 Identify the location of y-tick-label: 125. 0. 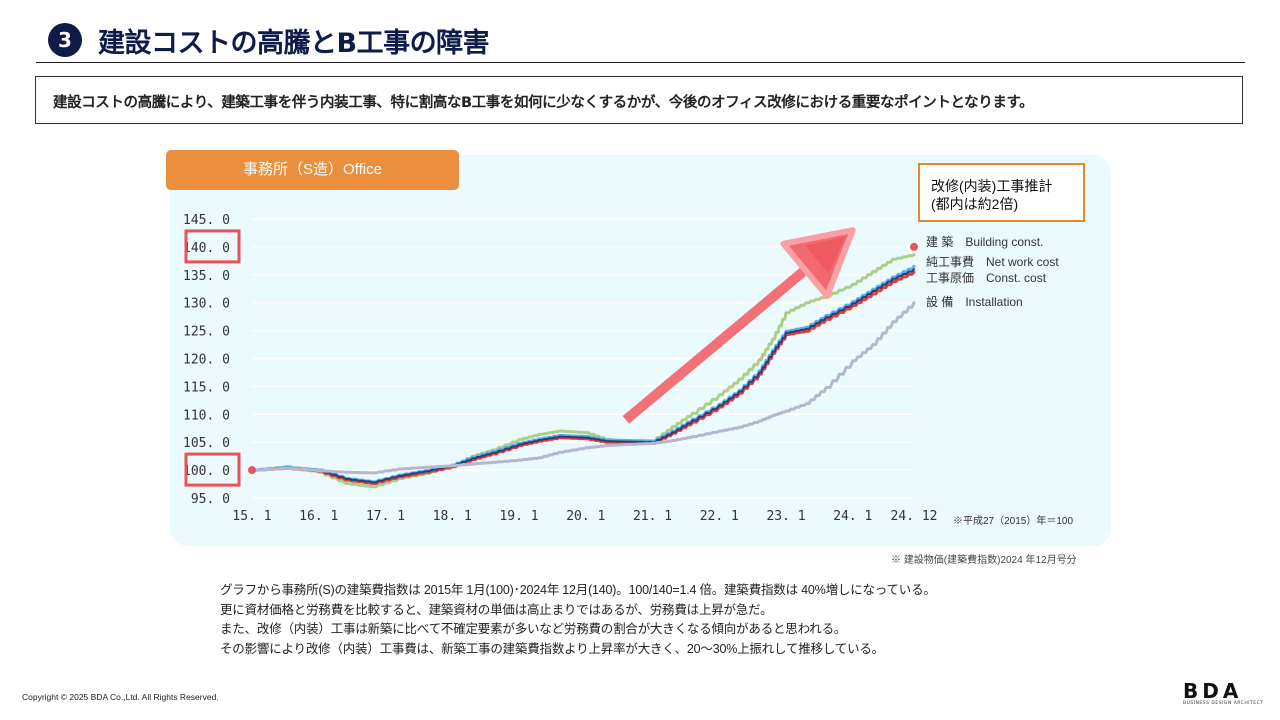
(206, 332).